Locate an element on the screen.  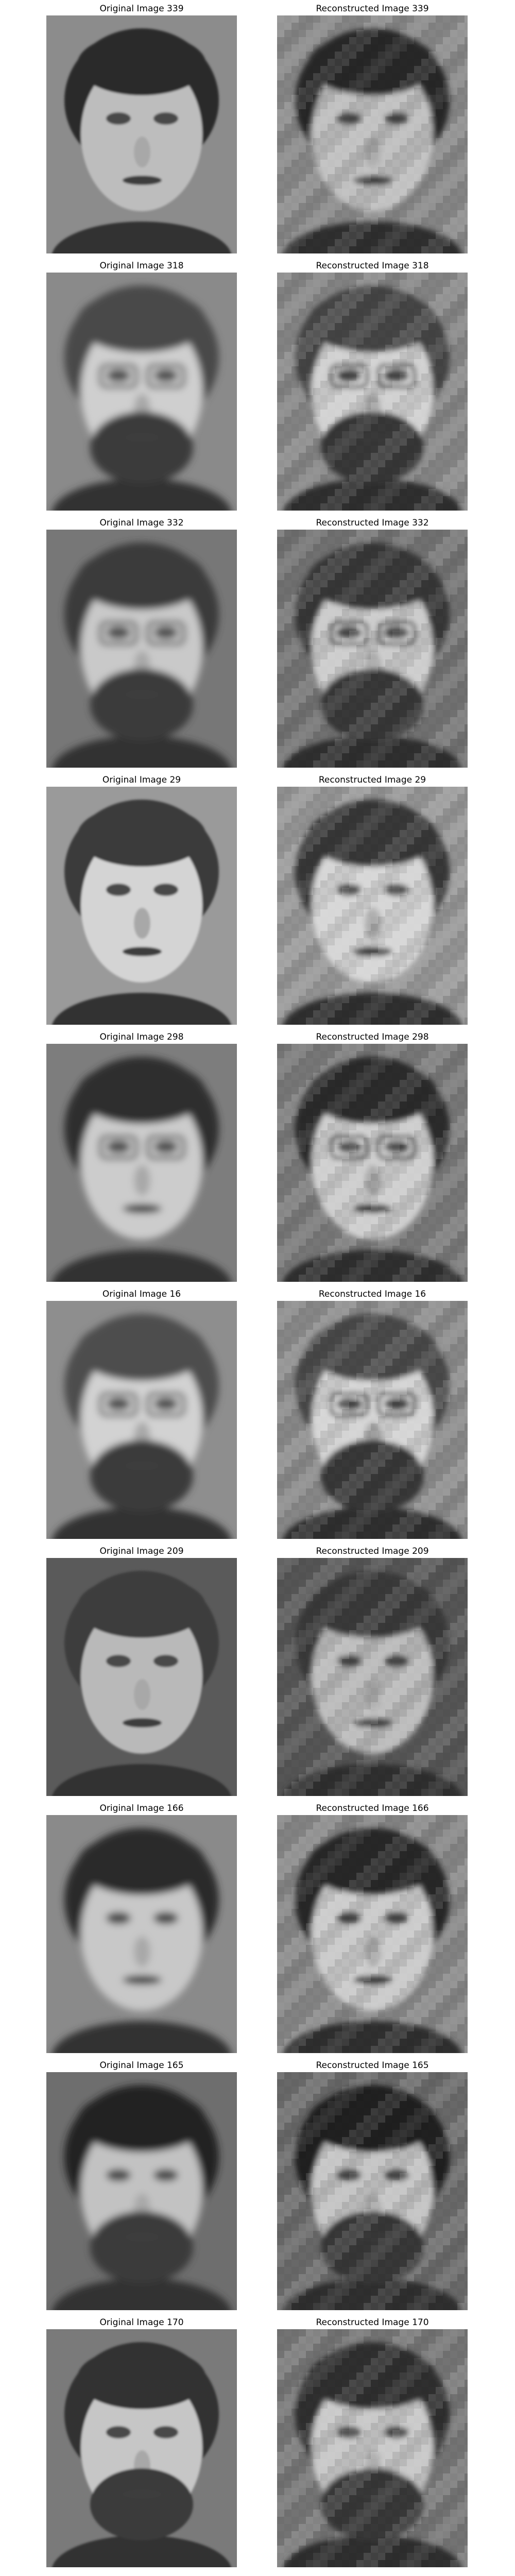
original-image-cell: Original Image 318 is located at coordinates (141, 385).